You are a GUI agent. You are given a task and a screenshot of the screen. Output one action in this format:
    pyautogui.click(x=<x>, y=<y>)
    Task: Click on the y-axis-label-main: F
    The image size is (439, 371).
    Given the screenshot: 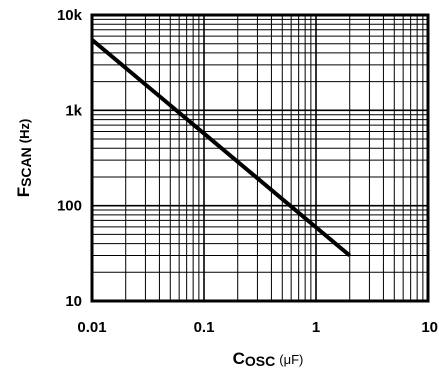 What is the action you would take?
    pyautogui.click(x=23, y=192)
    